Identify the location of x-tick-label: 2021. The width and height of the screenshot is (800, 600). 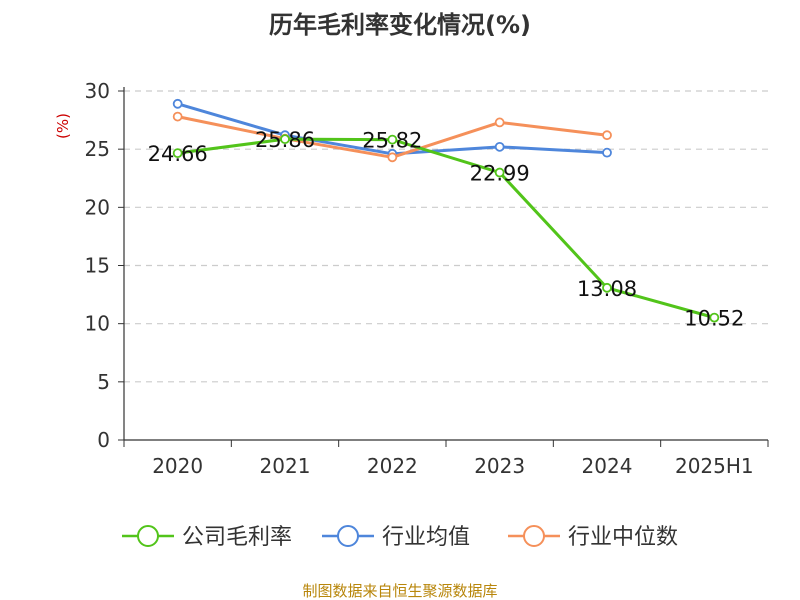
(285, 466).